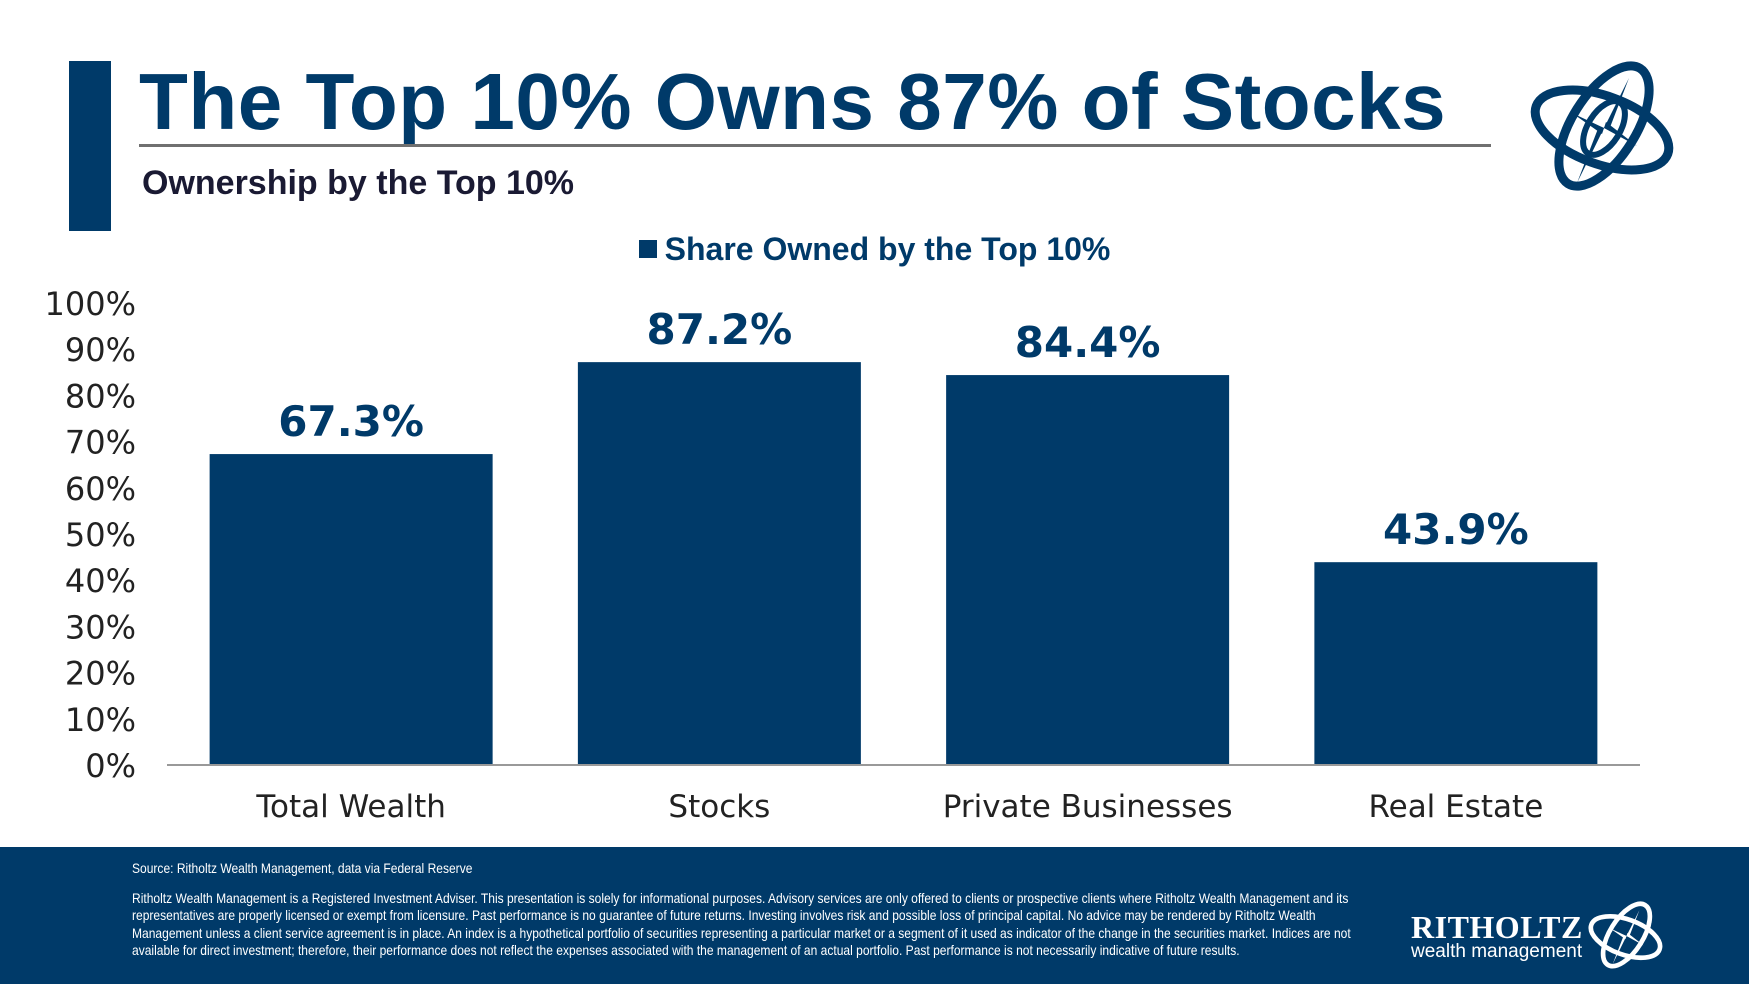 The height and width of the screenshot is (984, 1749). What do you see at coordinates (1456, 529) in the screenshot?
I see `data-label: 43.9%` at bounding box center [1456, 529].